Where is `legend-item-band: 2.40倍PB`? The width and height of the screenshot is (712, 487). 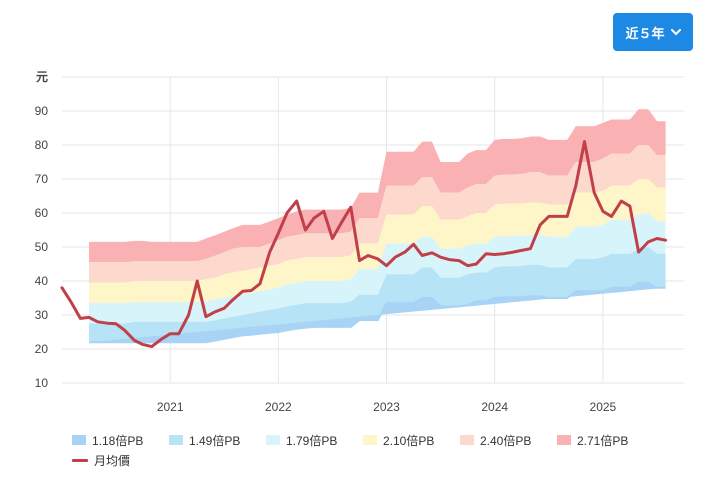 legend-item-band: 2.40倍PB is located at coordinates (508, 440).